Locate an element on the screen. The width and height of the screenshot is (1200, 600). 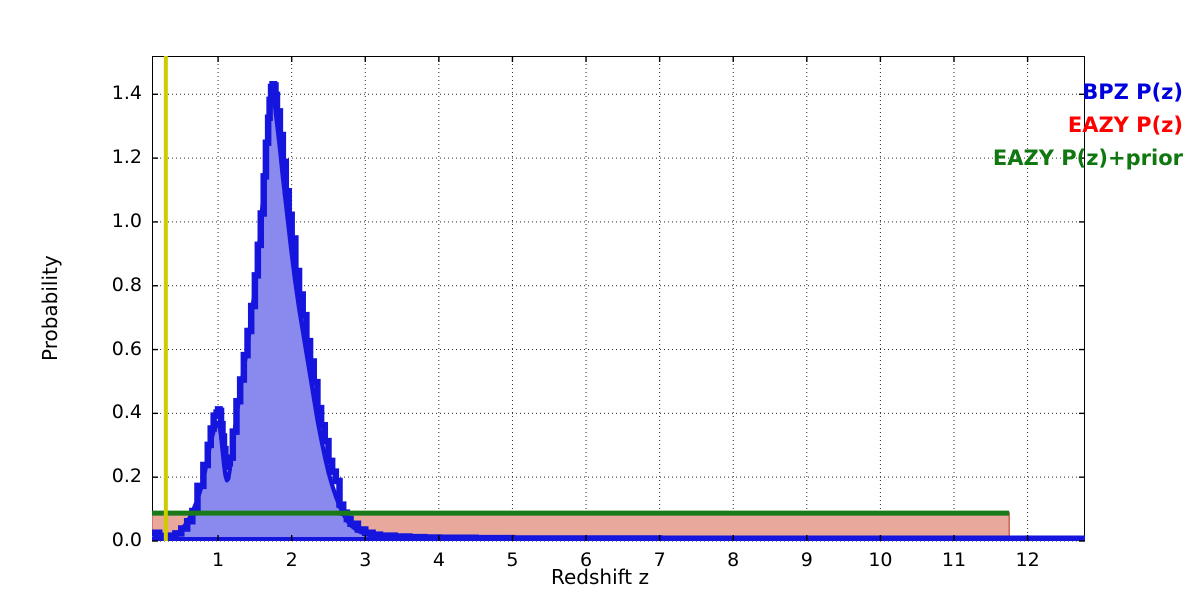
y-tick-label-0-6: 0.6 is located at coordinates (126, 348).